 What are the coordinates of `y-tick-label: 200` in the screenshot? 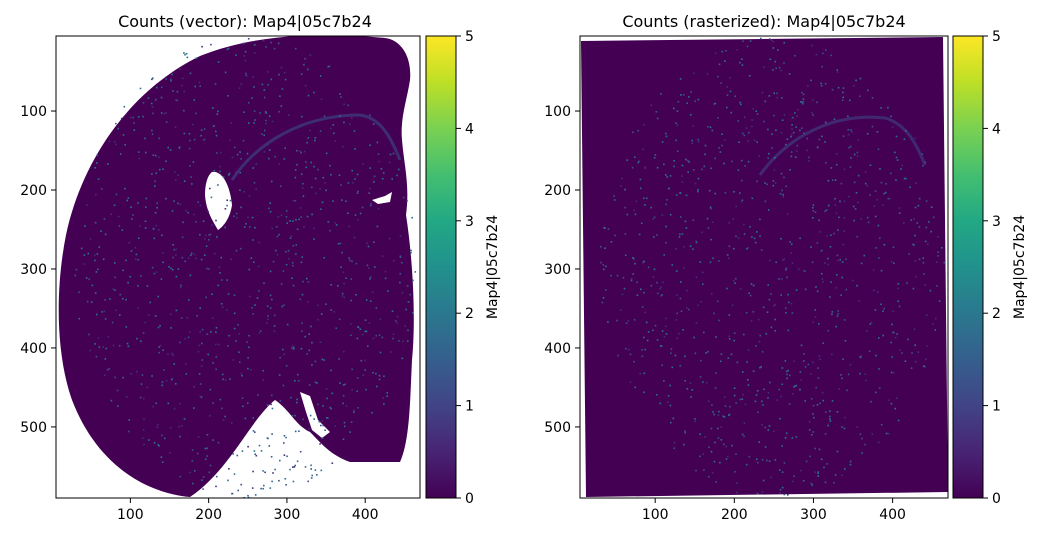 It's located at (557, 191).